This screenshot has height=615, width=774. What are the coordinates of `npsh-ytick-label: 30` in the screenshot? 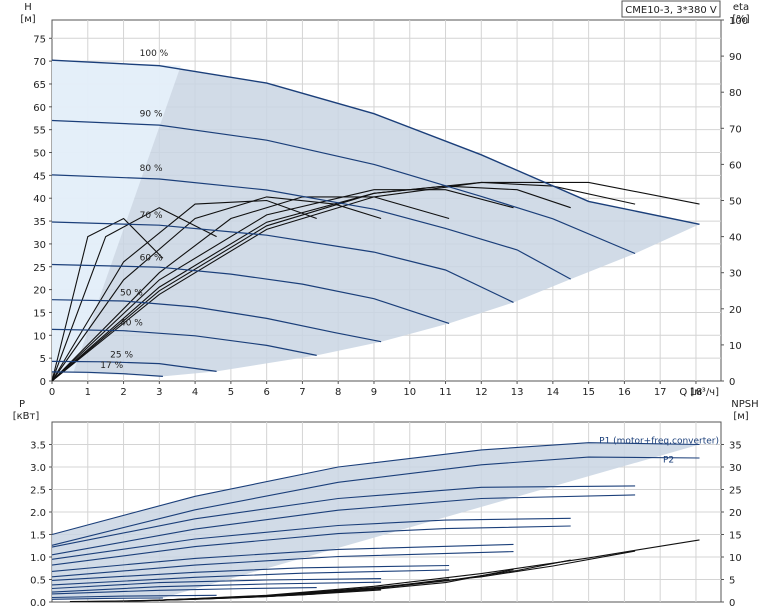 It's located at (735, 468).